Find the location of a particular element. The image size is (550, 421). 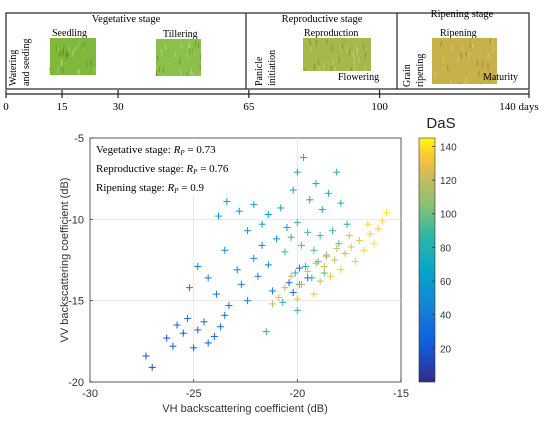

day-tick-label: 140 days is located at coordinates (518, 107).